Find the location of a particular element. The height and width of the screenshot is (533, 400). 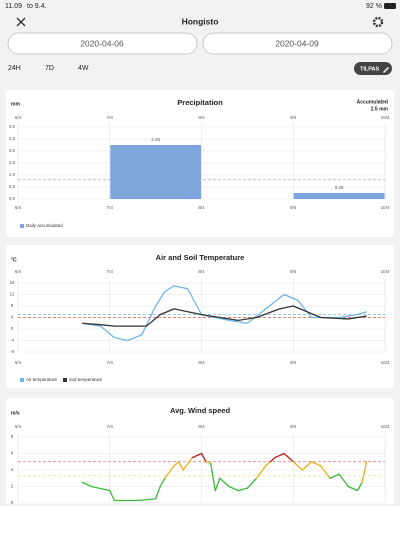

accumulated-value: 2.5 mm is located at coordinates (380, 109).